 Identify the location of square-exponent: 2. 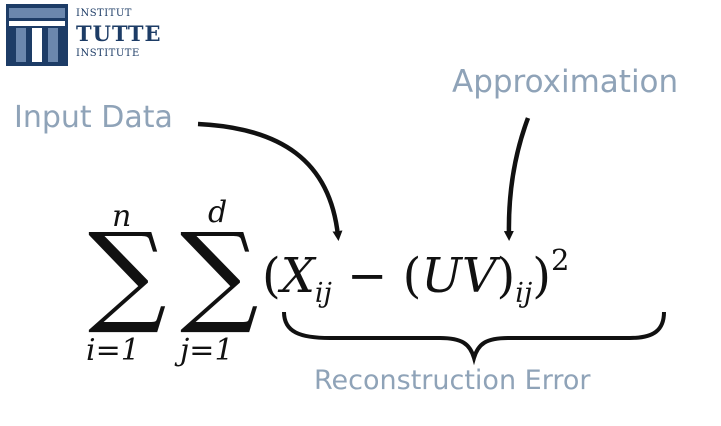
(560, 260).